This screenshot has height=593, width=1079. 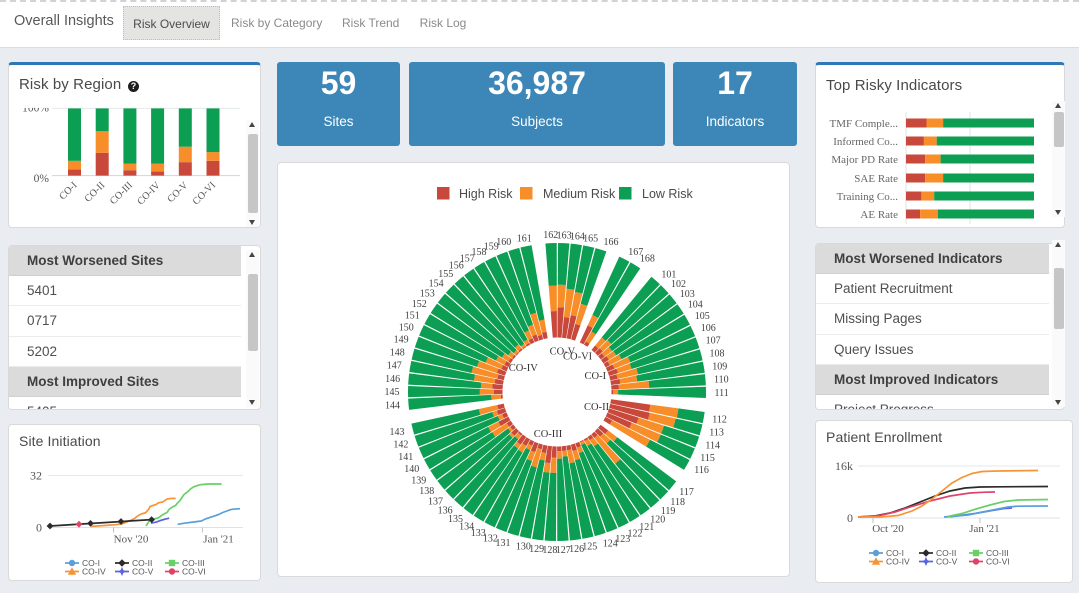 What do you see at coordinates (536, 549) in the screenshot?
I see `svg-text: 129` at bounding box center [536, 549].